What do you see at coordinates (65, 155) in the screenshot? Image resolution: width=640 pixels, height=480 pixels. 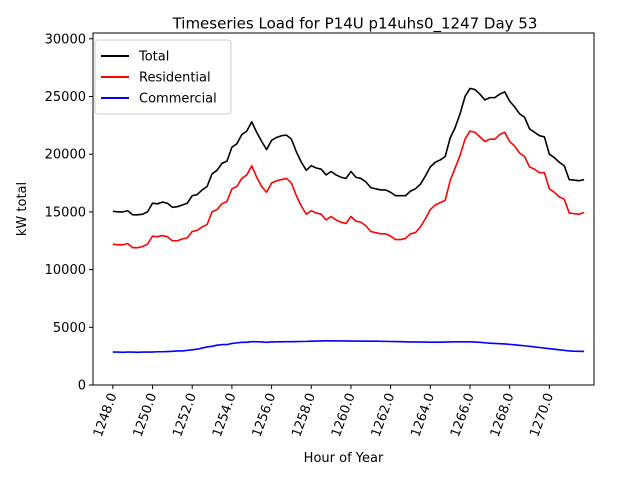 I see `y-tick-label: 20000` at bounding box center [65, 155].